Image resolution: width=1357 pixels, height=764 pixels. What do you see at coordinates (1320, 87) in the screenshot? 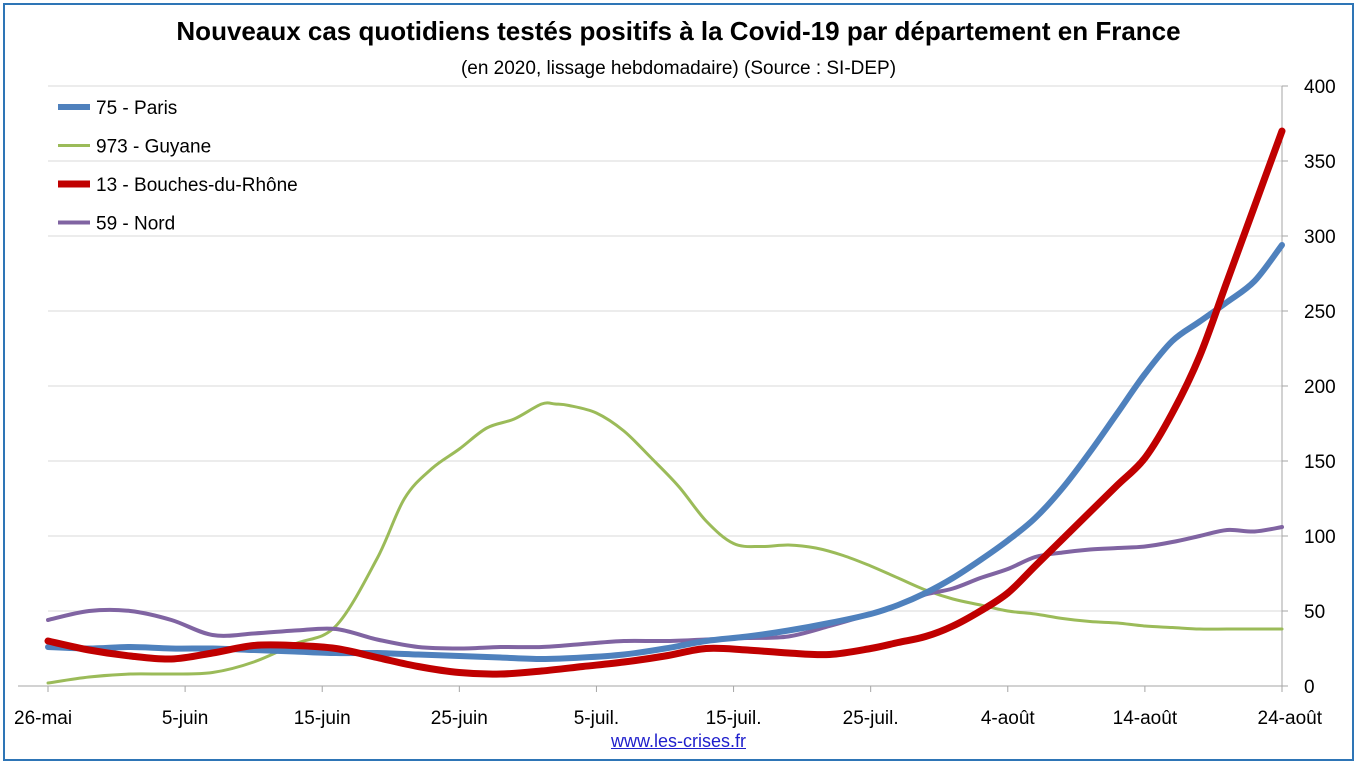
I see `y-tick-label: 400` at bounding box center [1320, 87].